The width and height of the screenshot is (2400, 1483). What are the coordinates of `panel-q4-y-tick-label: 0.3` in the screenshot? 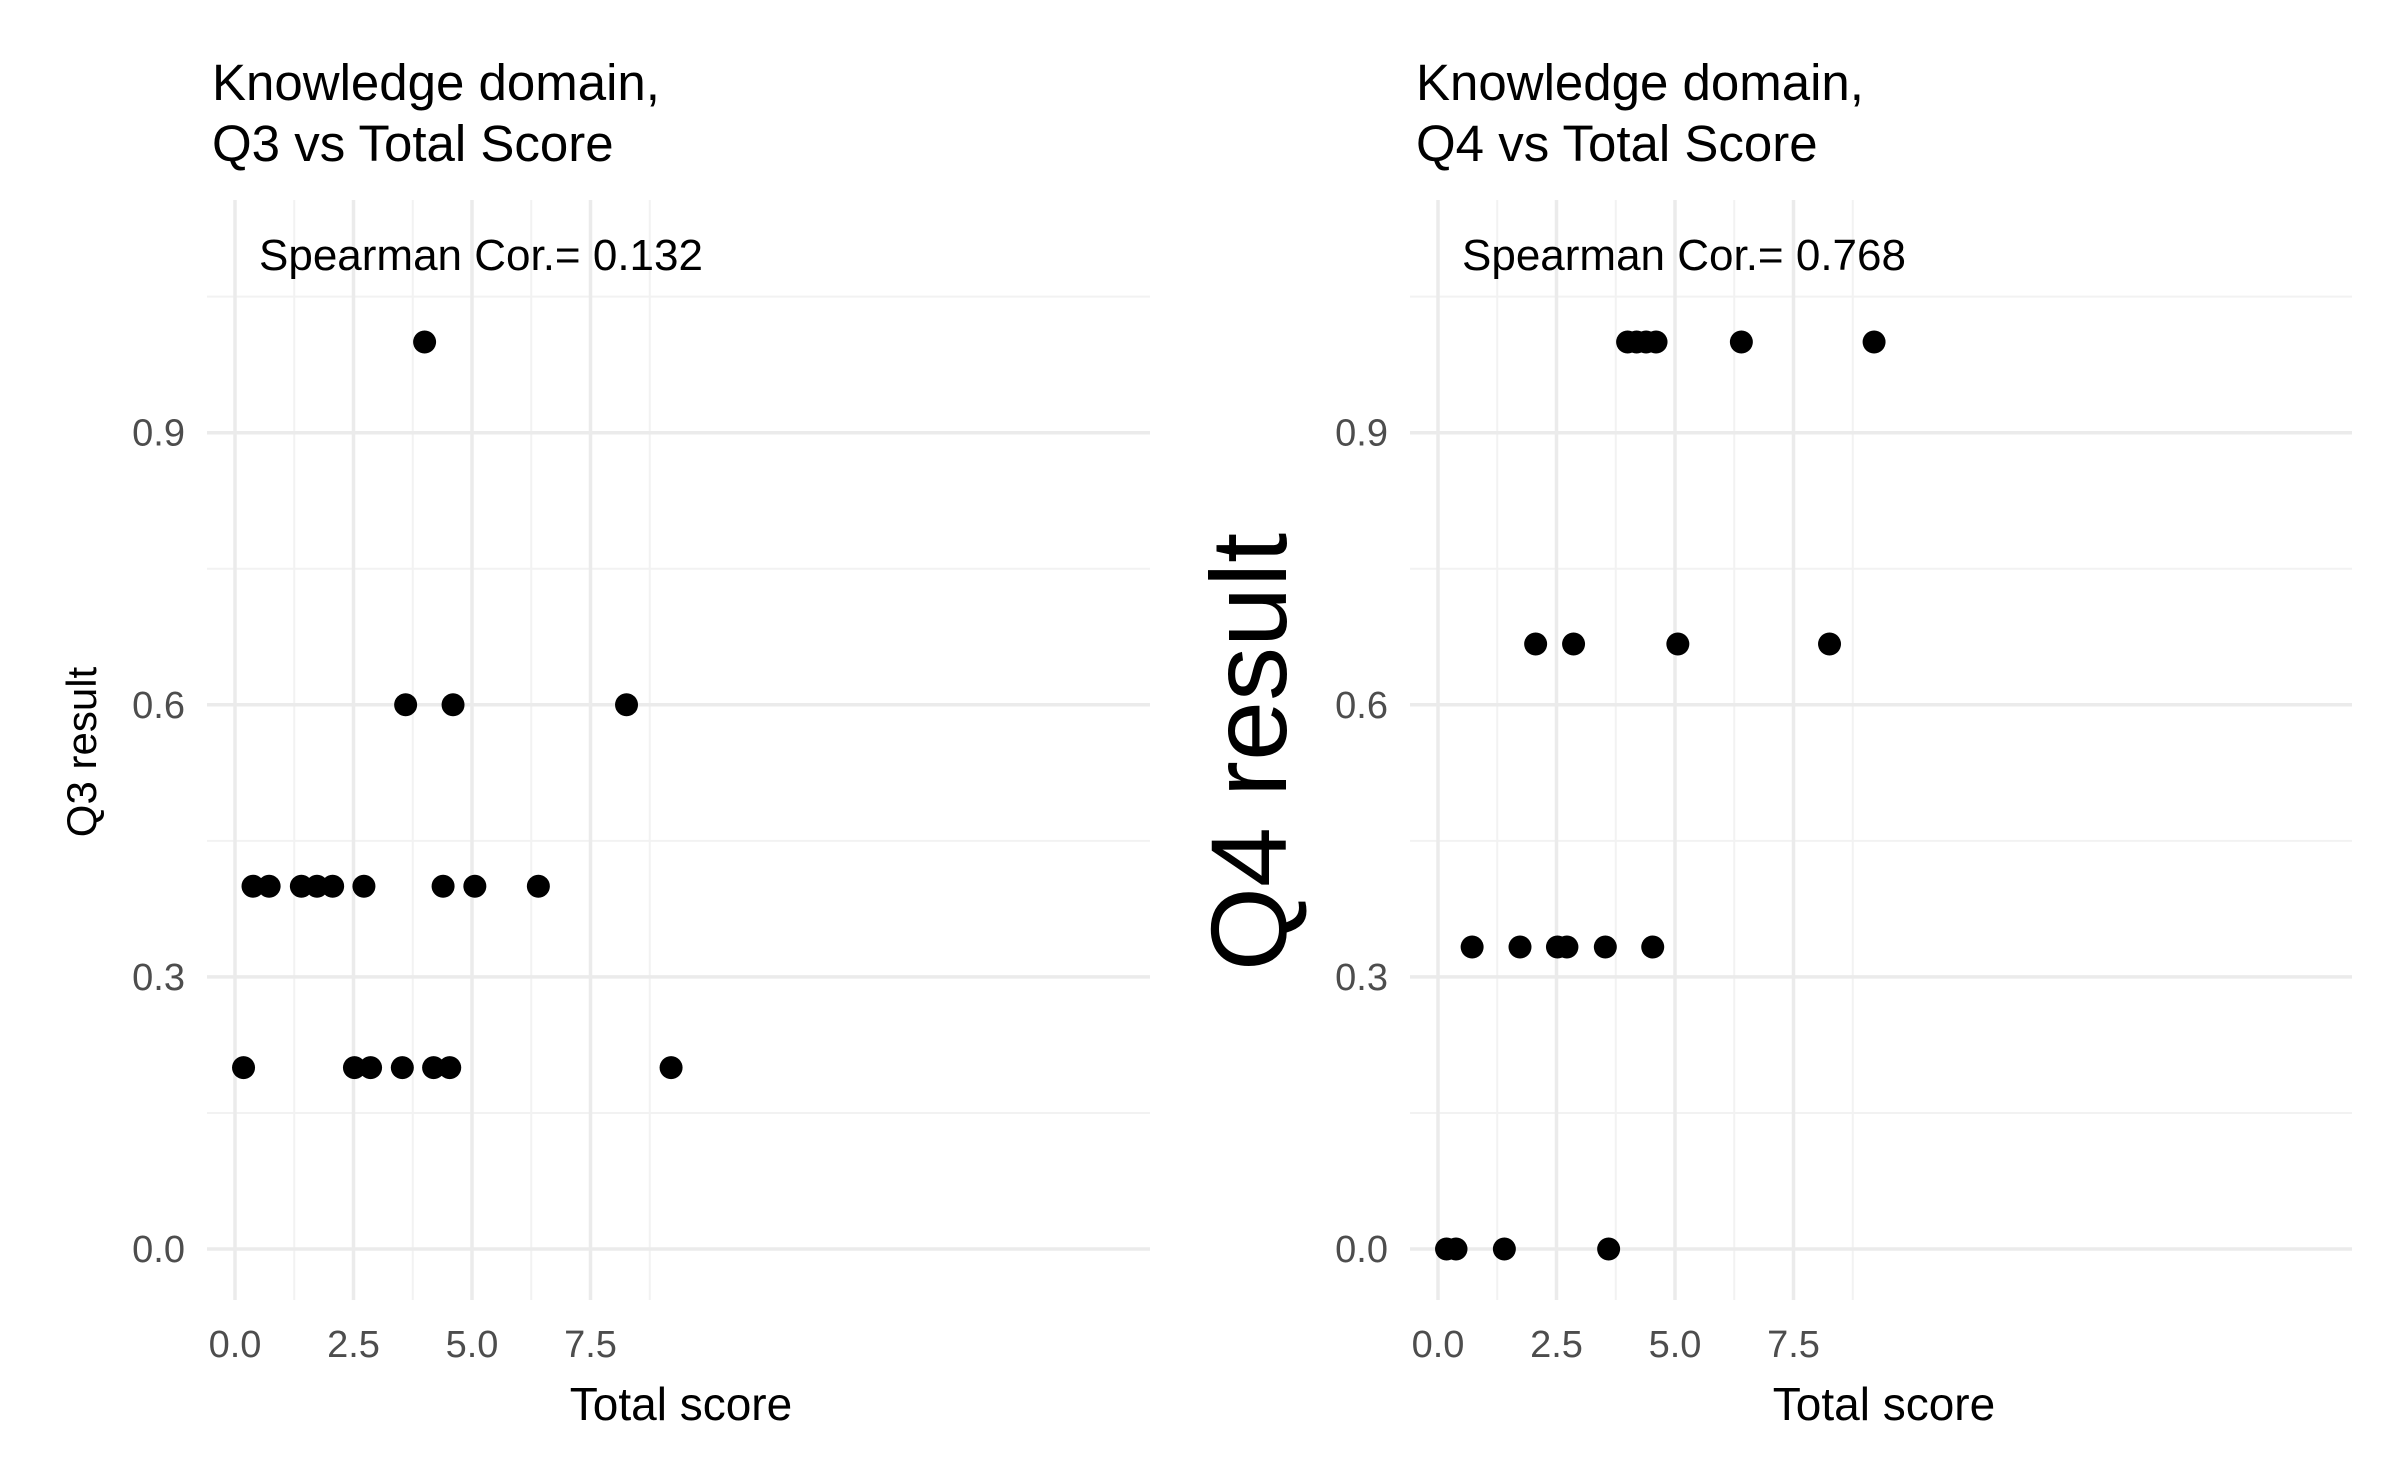 It's located at (1361, 978).